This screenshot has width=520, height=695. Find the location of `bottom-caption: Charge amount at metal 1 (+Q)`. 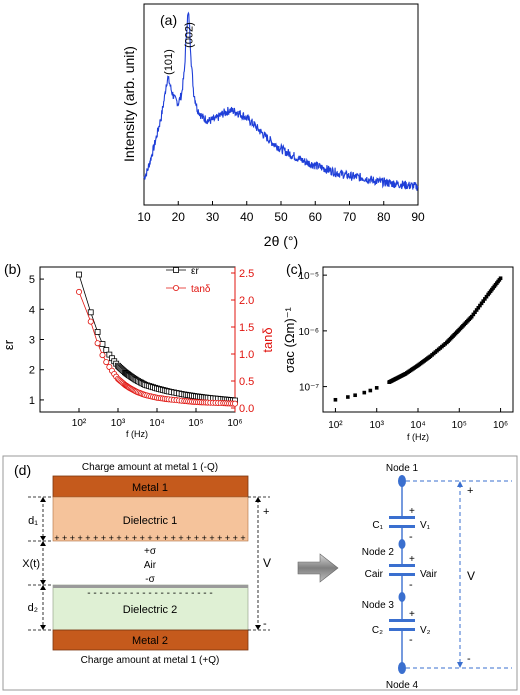

bottom-caption: Charge amount at metal 1 (+Q) is located at coordinates (150, 660).